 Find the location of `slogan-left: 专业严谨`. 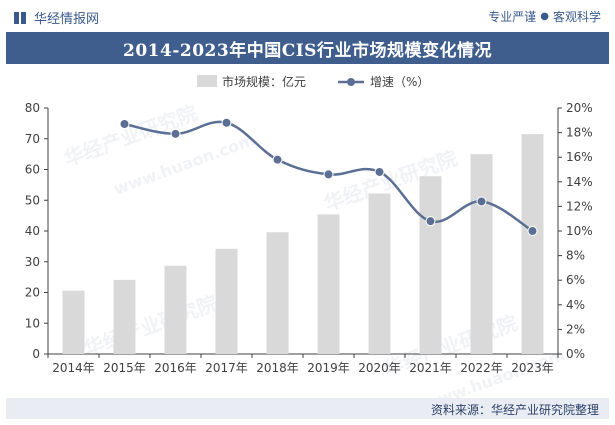

slogan-left: 专业严谨 is located at coordinates (512, 17).